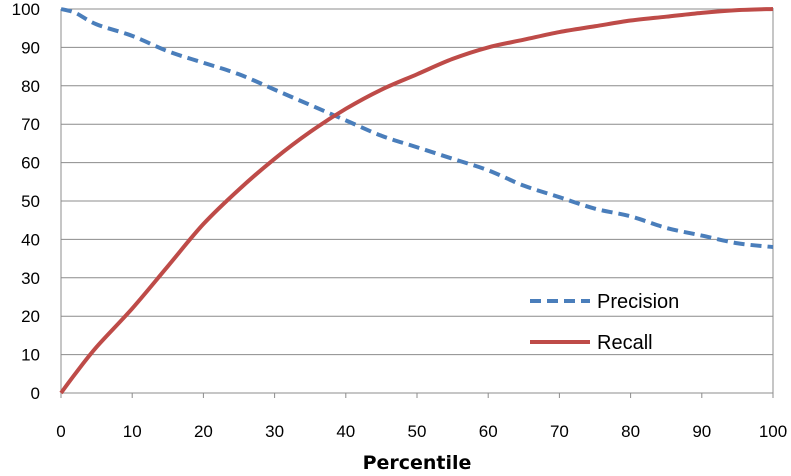  Describe the element at coordinates (701, 431) in the screenshot. I see `x-tick-label: 90` at that location.